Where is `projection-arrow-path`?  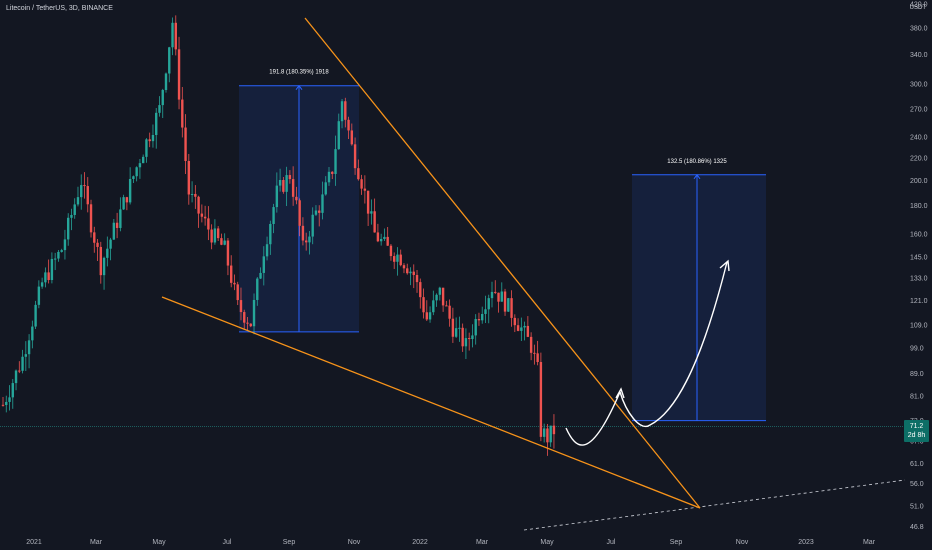
projection-arrow-path is located at coordinates (646, 353).